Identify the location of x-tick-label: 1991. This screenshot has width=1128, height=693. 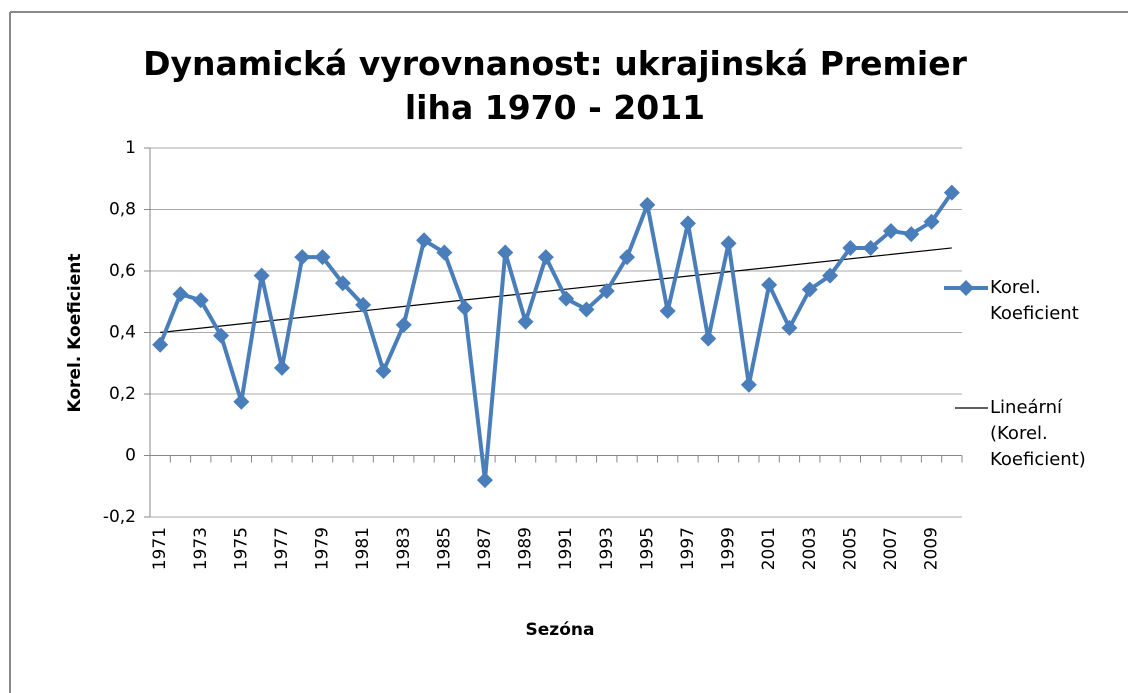
(566, 548).